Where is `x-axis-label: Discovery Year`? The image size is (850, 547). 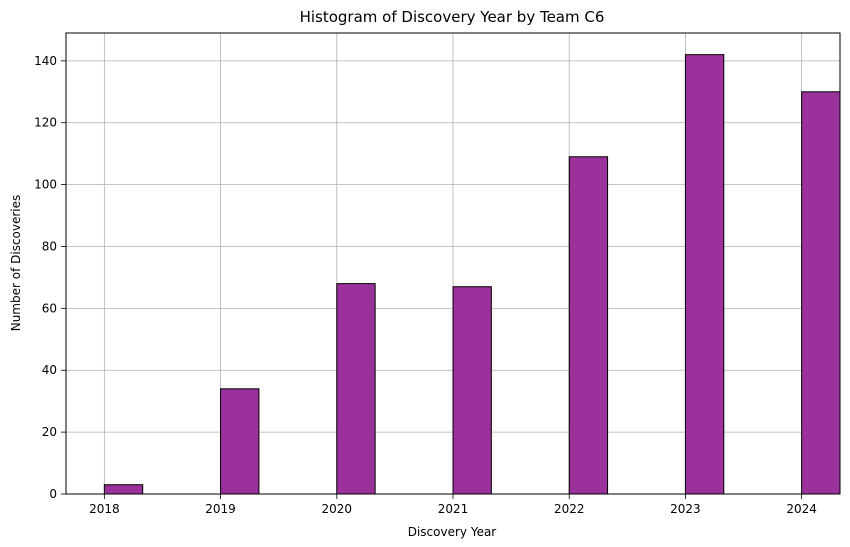 x-axis-label: Discovery Year is located at coordinates (452, 532).